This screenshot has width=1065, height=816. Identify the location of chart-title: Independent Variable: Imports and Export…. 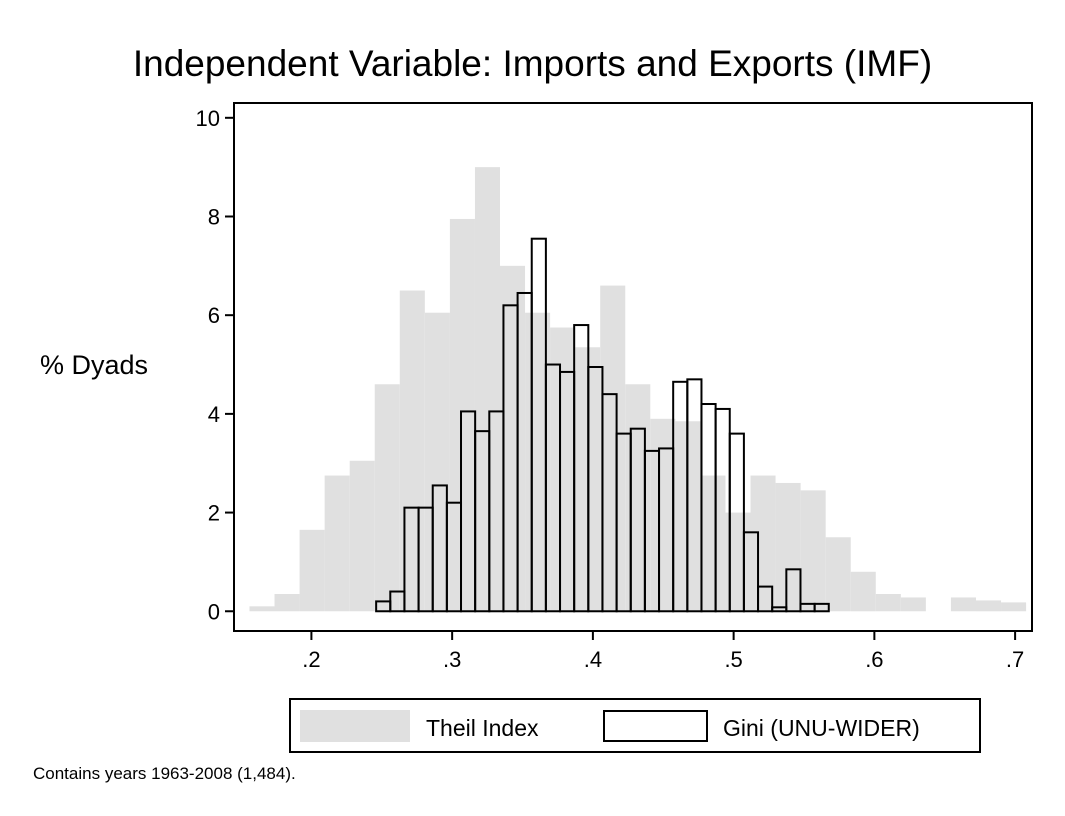
(532, 63).